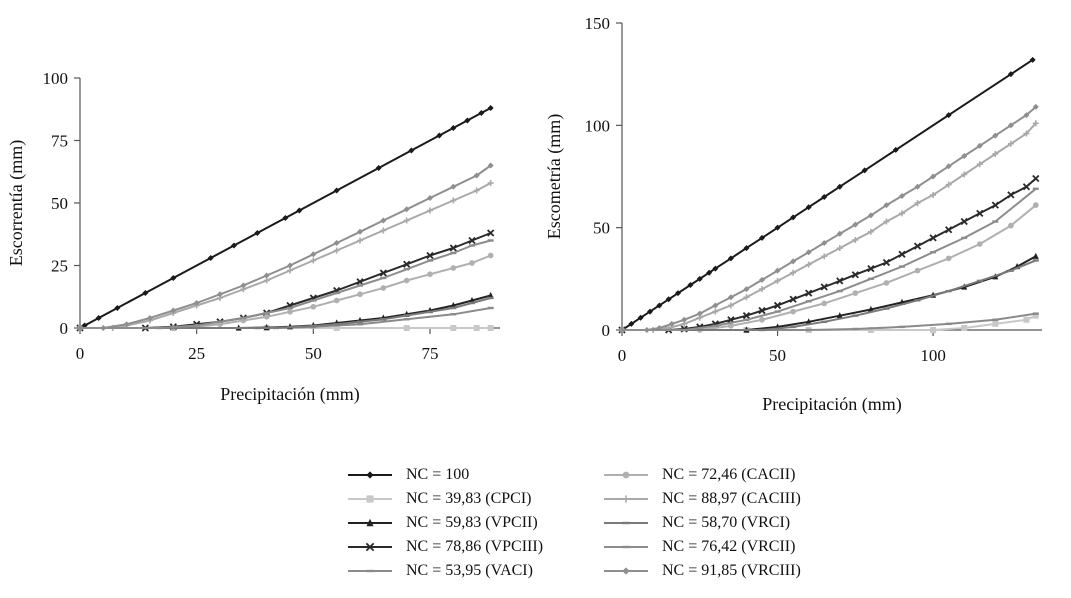  Describe the element at coordinates (697, 474) in the screenshot. I see `legend-item: NC = 72,46 (CACII)` at that location.